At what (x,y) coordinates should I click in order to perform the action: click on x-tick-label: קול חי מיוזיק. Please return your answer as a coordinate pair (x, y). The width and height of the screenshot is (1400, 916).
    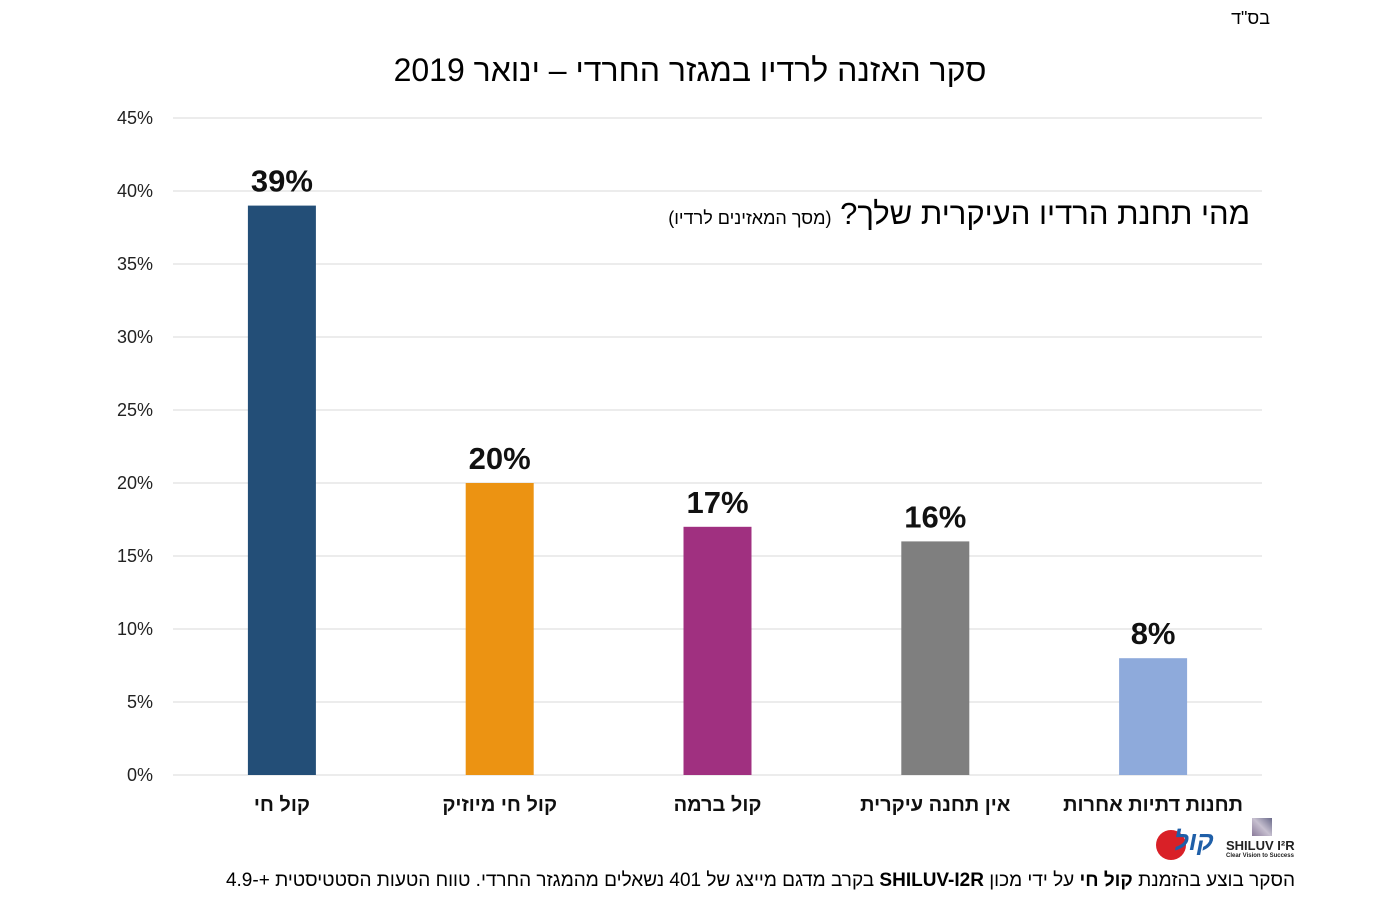
    Looking at the image, I should click on (499, 805).